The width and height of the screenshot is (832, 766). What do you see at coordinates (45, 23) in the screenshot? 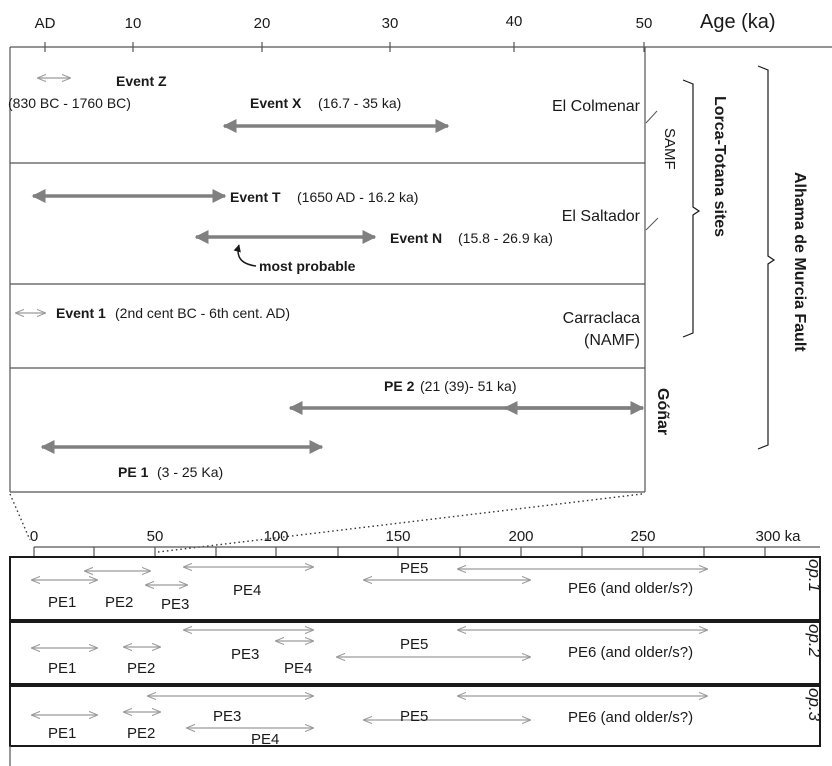
I see `upper-tick-label: AD` at bounding box center [45, 23].